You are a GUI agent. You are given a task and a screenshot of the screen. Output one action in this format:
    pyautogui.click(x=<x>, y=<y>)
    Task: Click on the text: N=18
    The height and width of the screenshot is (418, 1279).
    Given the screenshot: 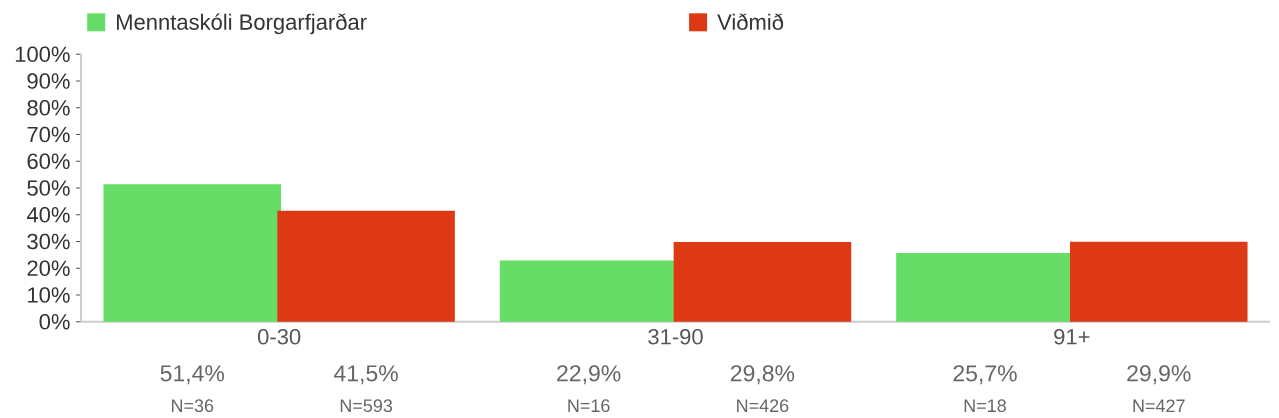 What is the action you would take?
    pyautogui.click(x=985, y=406)
    